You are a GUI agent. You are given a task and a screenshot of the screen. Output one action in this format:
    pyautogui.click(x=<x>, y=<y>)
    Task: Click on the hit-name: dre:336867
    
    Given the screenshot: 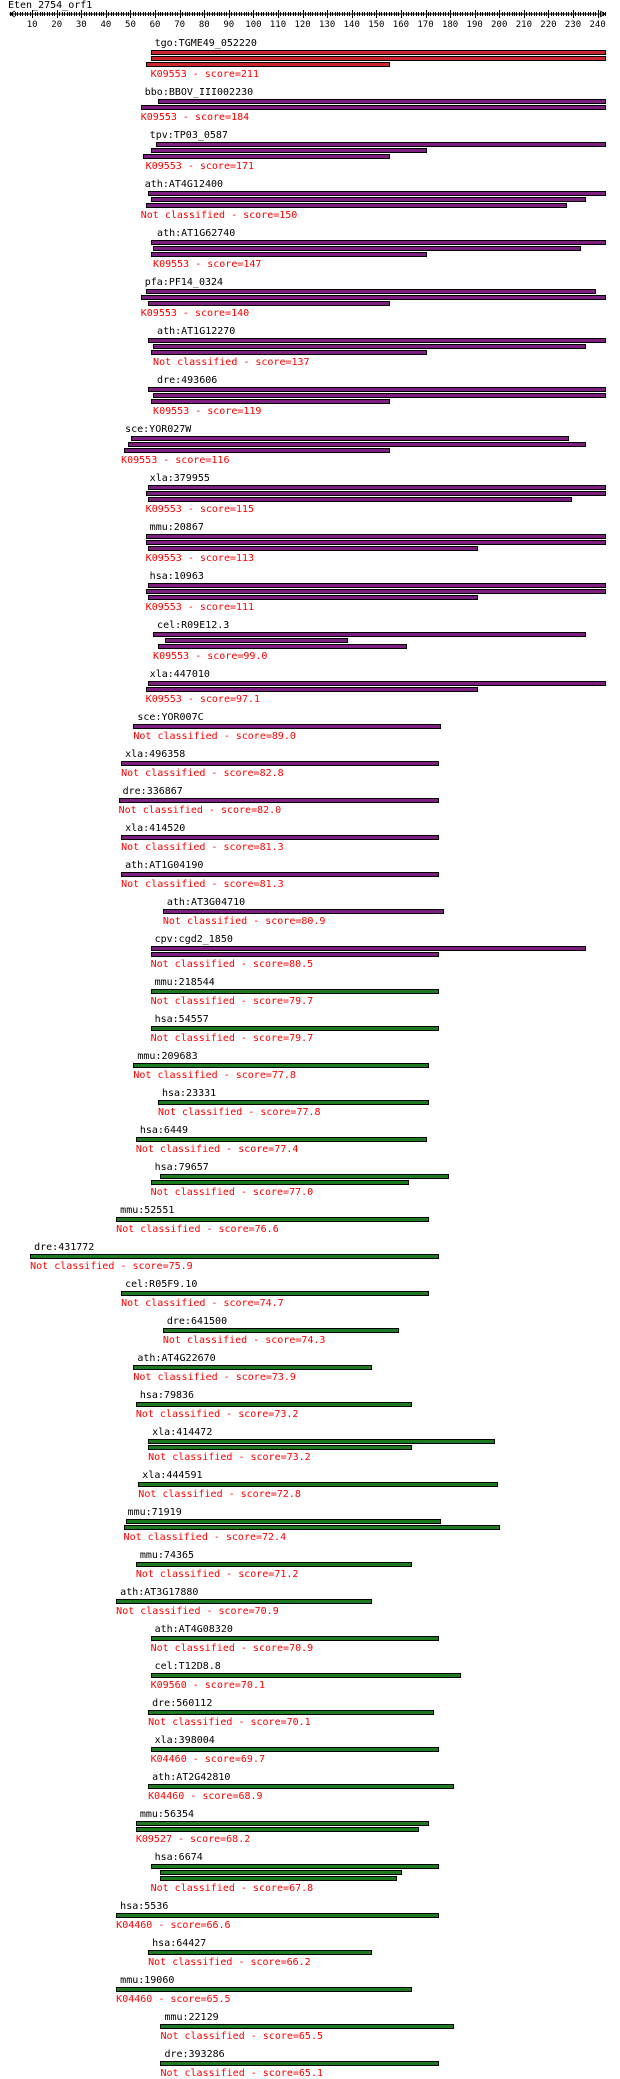 What is the action you would take?
    pyautogui.click(x=152, y=791)
    